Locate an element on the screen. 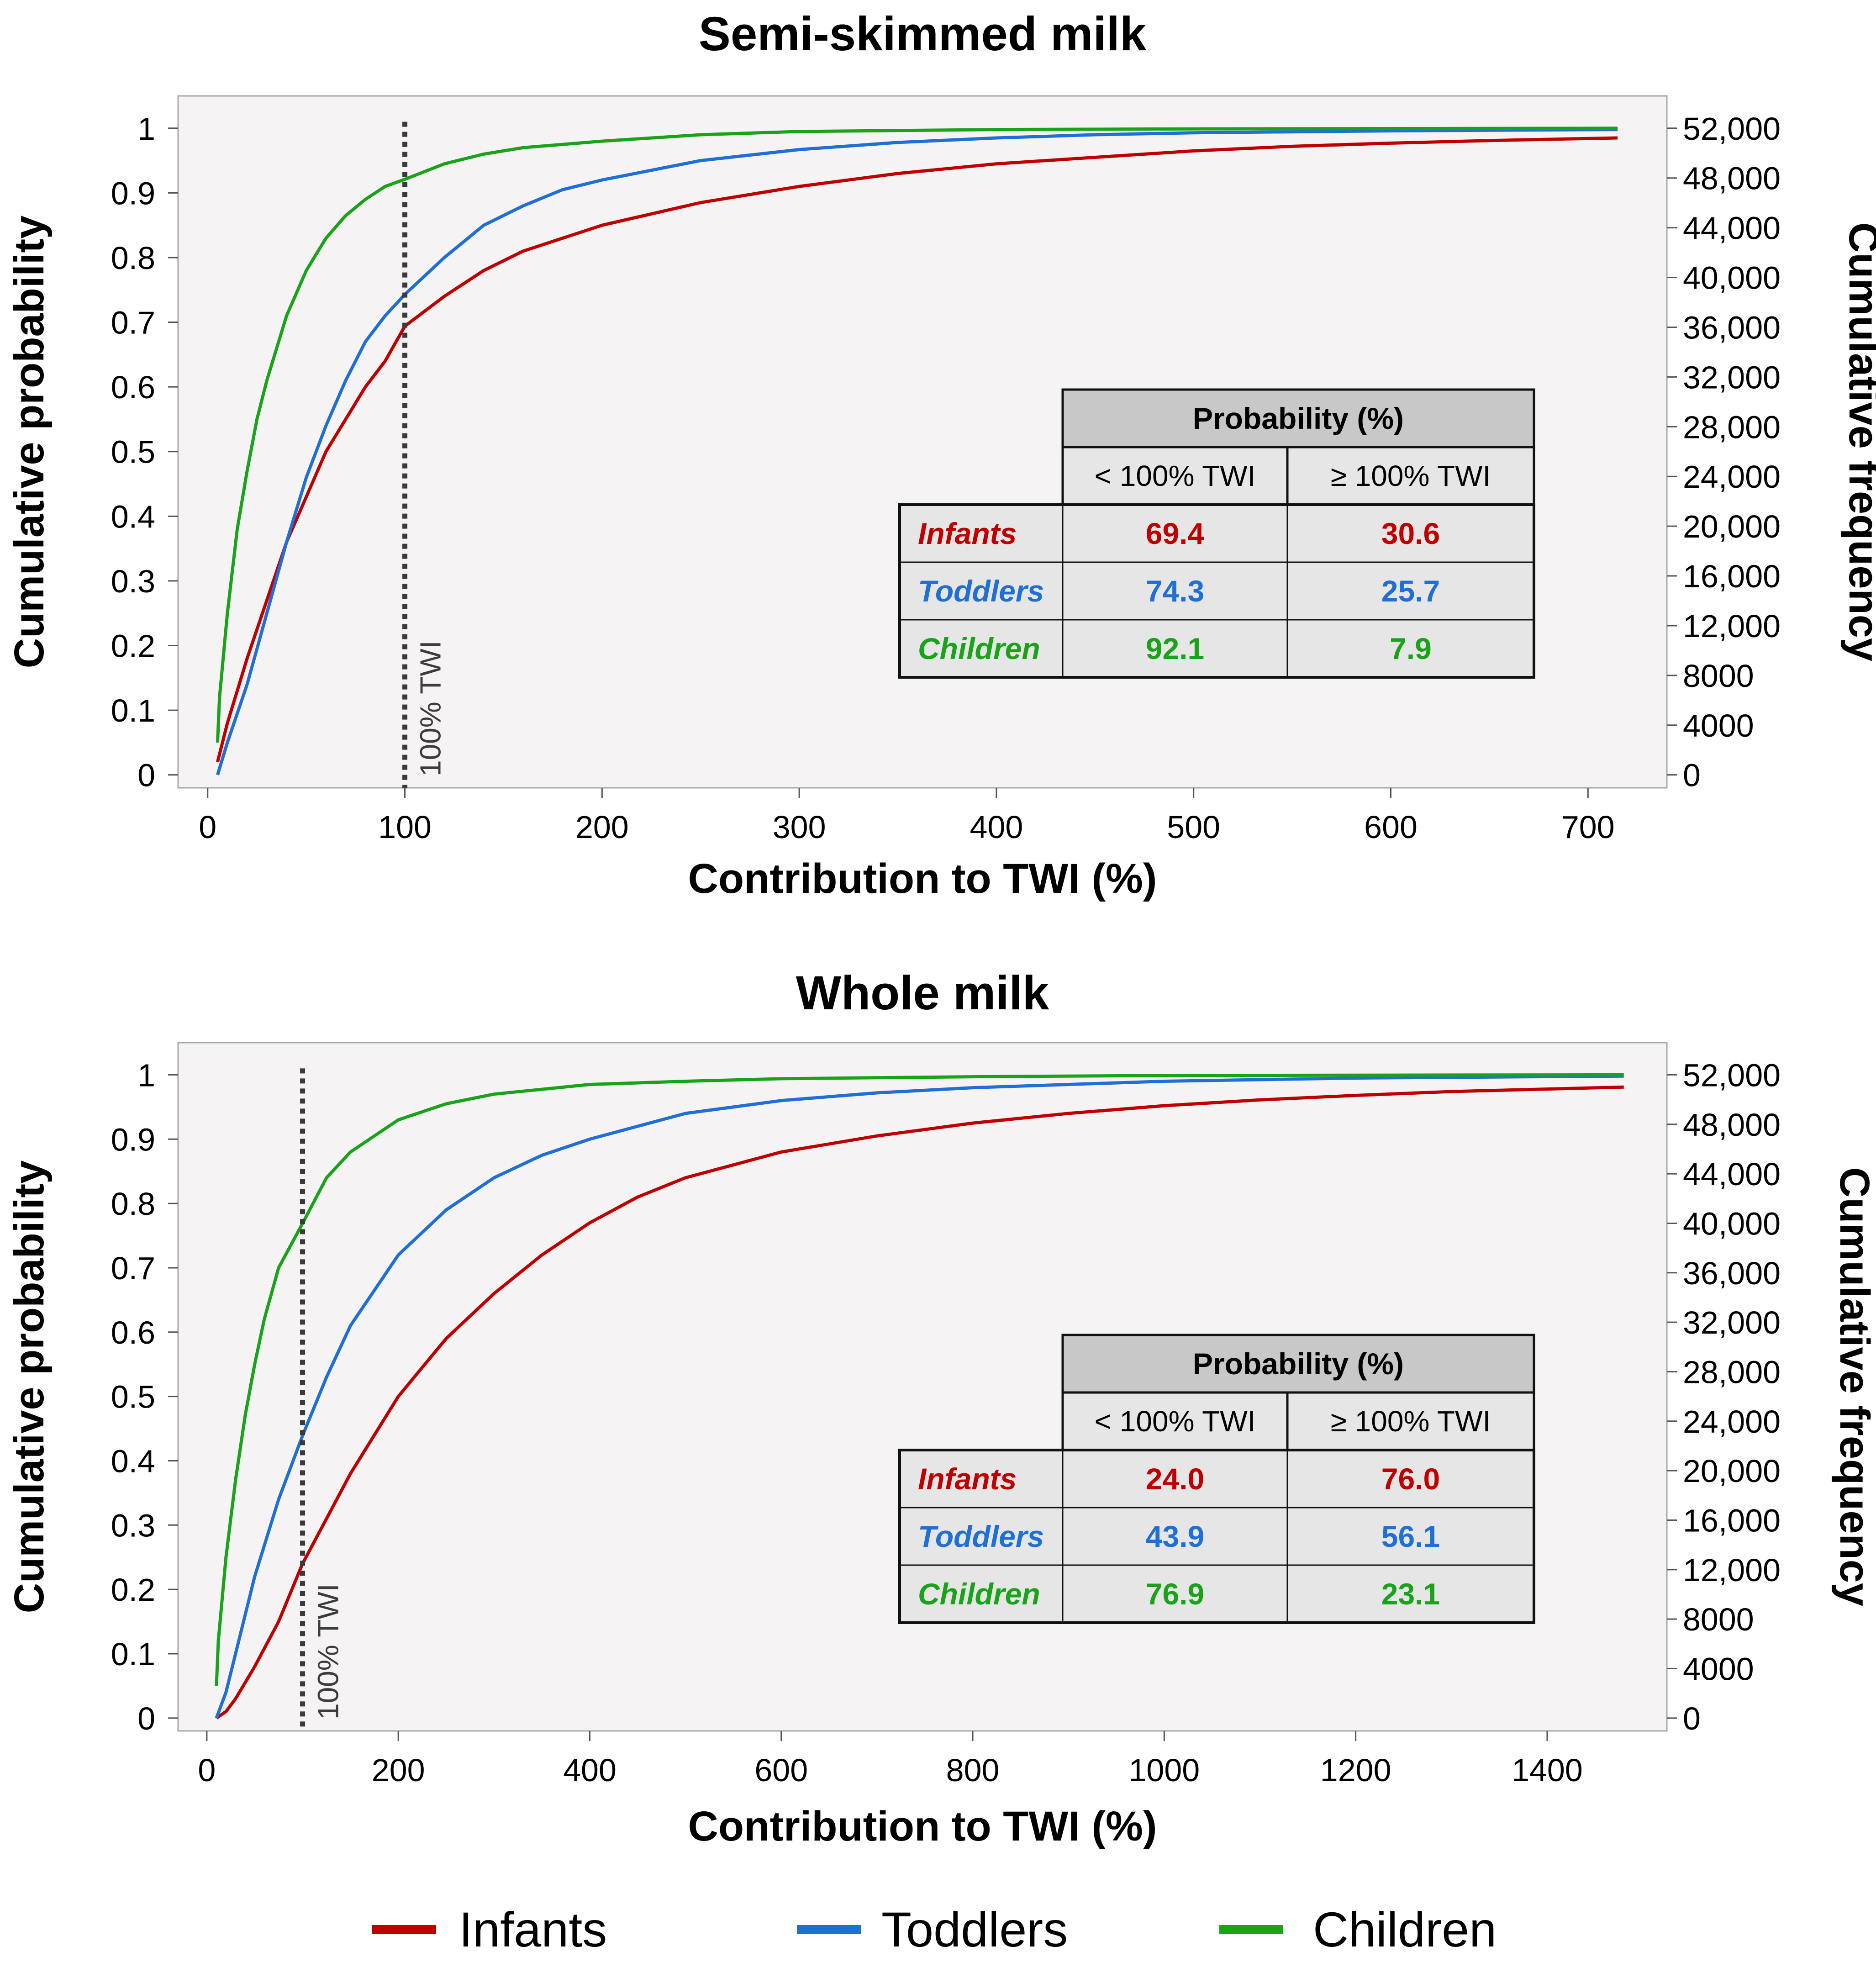 This screenshot has width=1876, height=1978. y2-tick-label: 44,000 is located at coordinates (1732, 1174).